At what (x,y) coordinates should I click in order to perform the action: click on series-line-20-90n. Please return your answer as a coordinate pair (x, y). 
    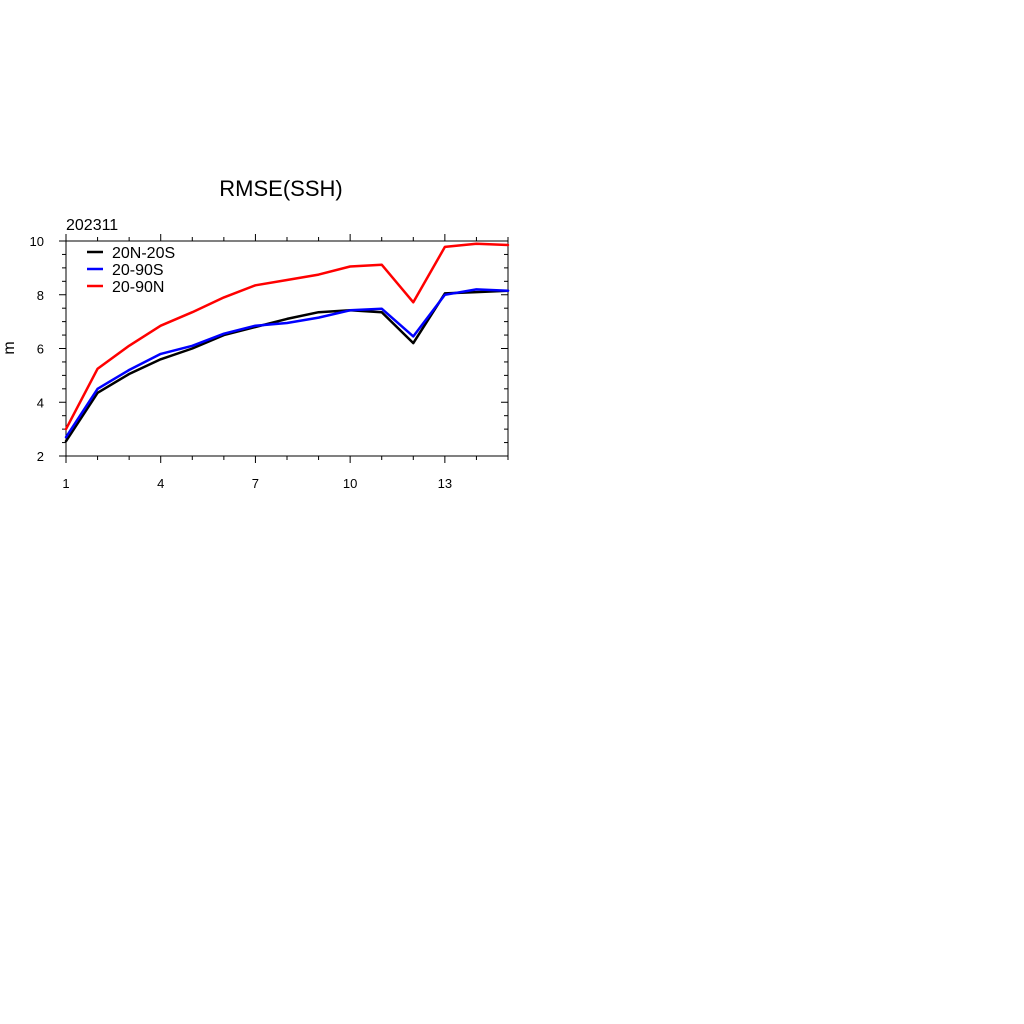
    Looking at the image, I should click on (287, 336).